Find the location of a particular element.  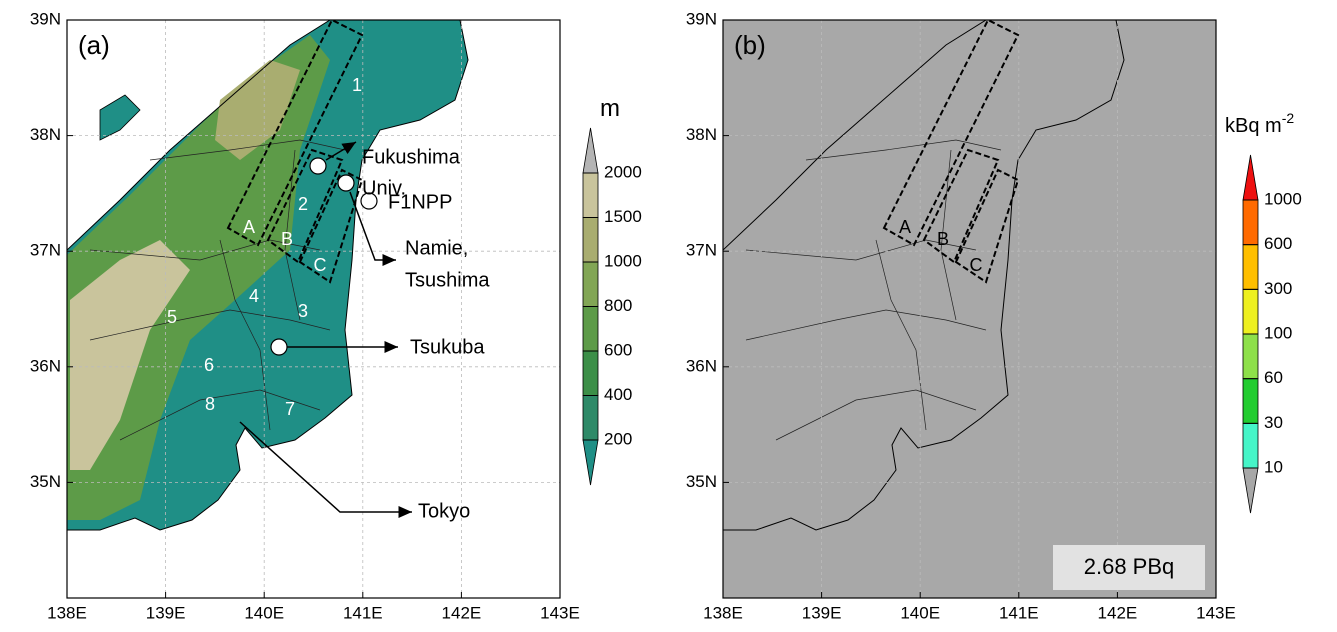

total-label: 2.68 PBq is located at coordinates (1129, 566).